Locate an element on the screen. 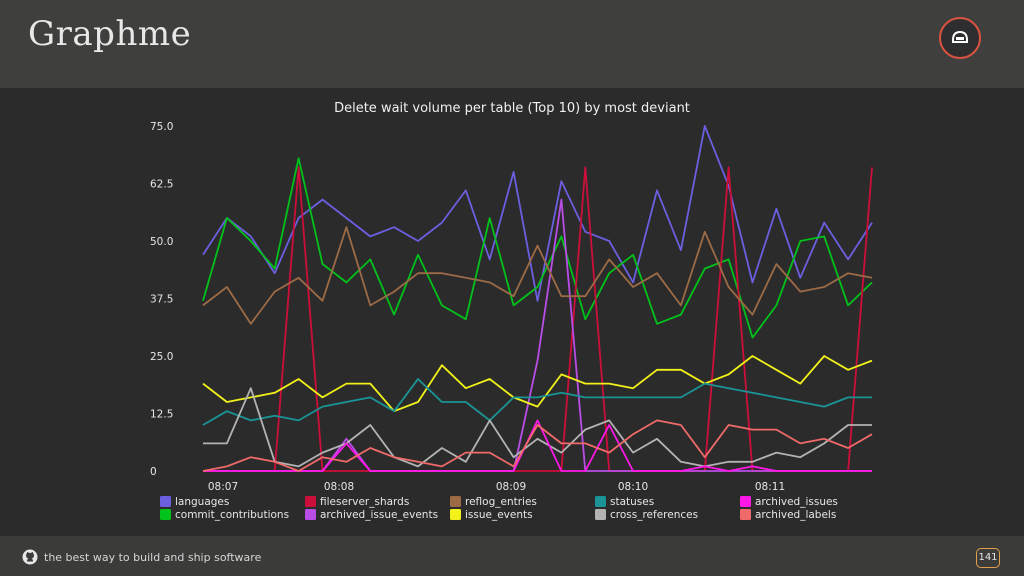 The width and height of the screenshot is (1024, 576). series-line-reflog-entries is located at coordinates (537, 275).